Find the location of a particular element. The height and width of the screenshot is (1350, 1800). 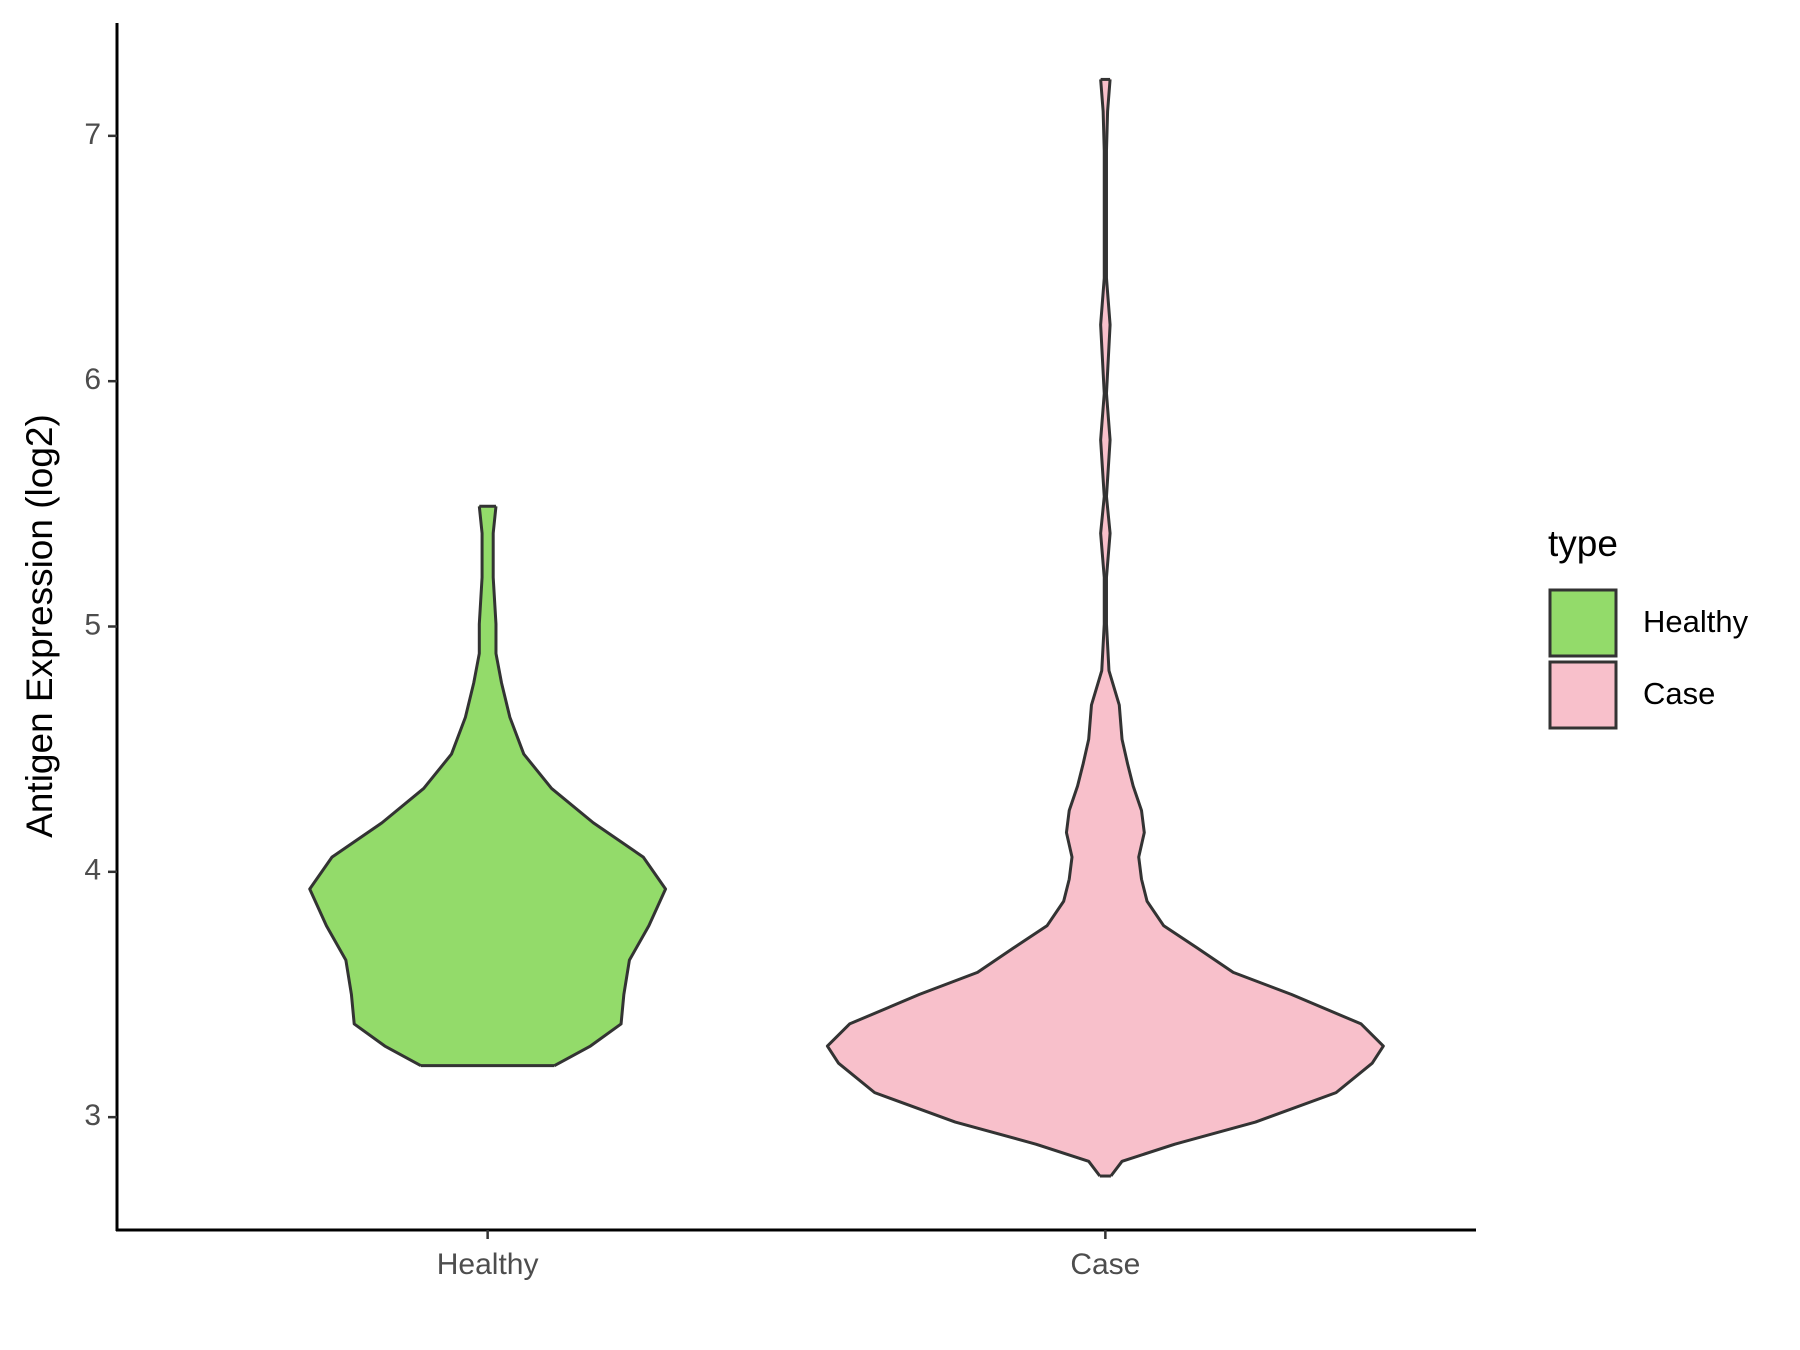

legend-label: Healthy is located at coordinates (1696, 621).